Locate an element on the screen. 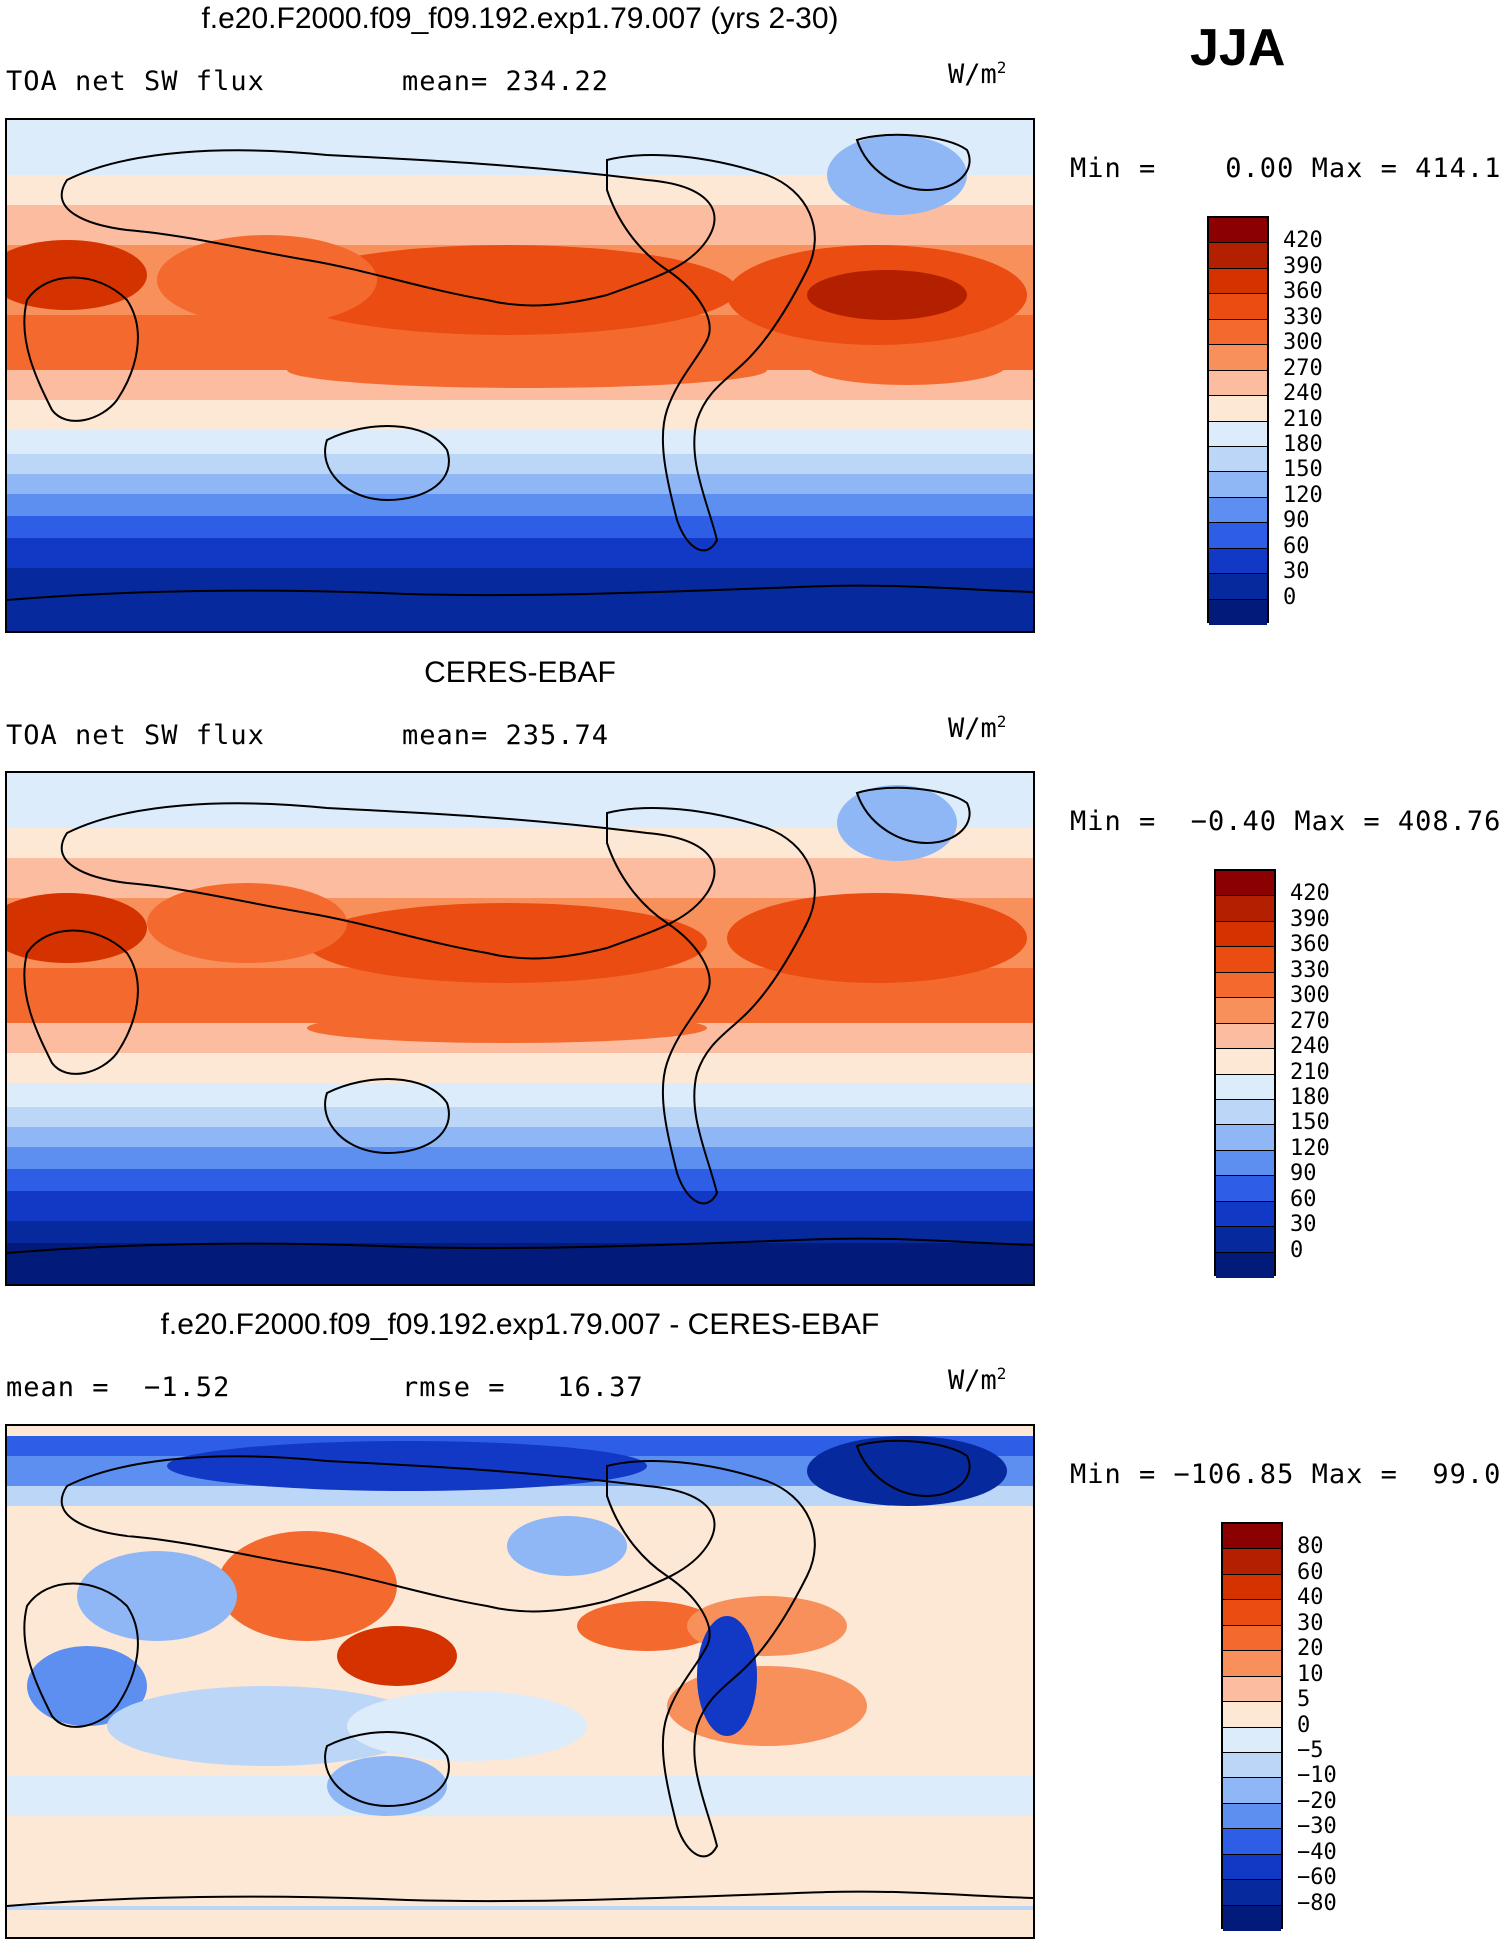  season-label: JJA is located at coordinates (1238, 48).